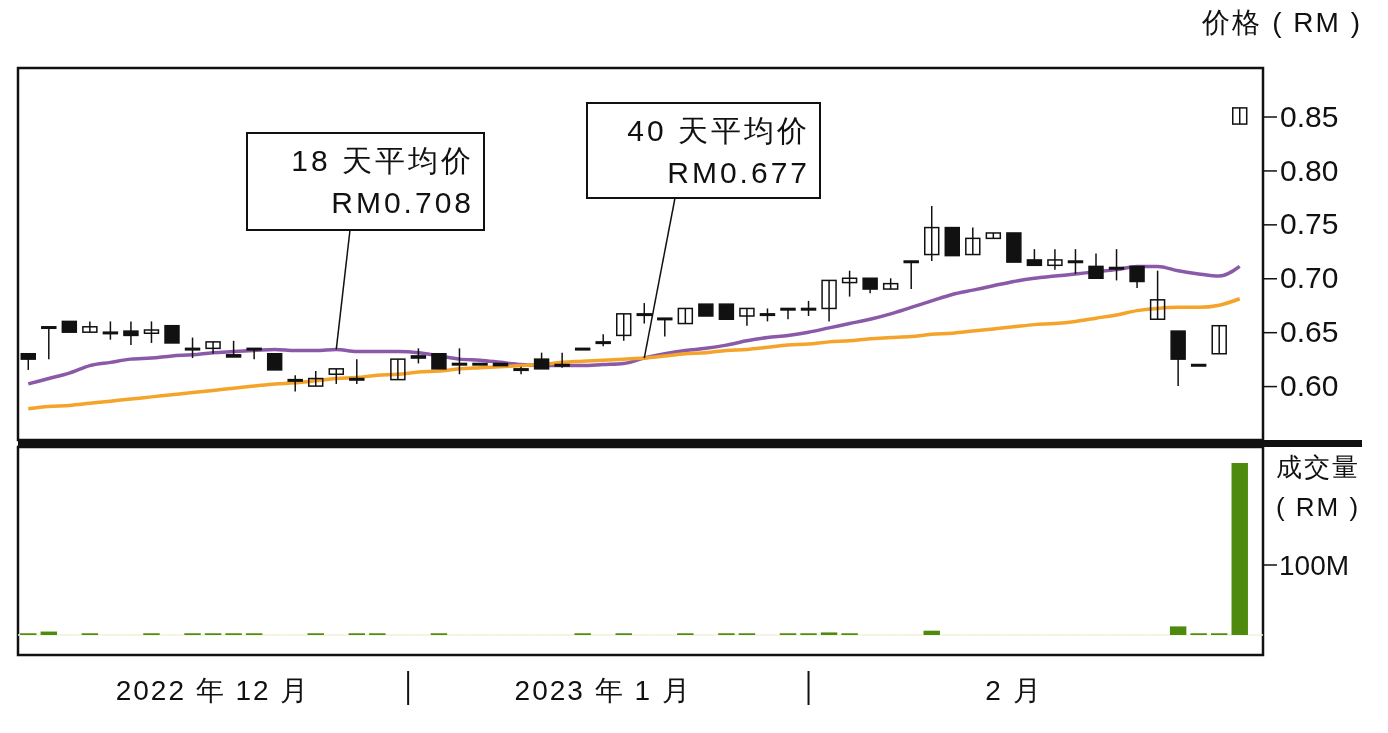 This screenshot has width=1388, height=733. What do you see at coordinates (1309, 278) in the screenshot?
I see `y-tick-label: 0.70` at bounding box center [1309, 278].